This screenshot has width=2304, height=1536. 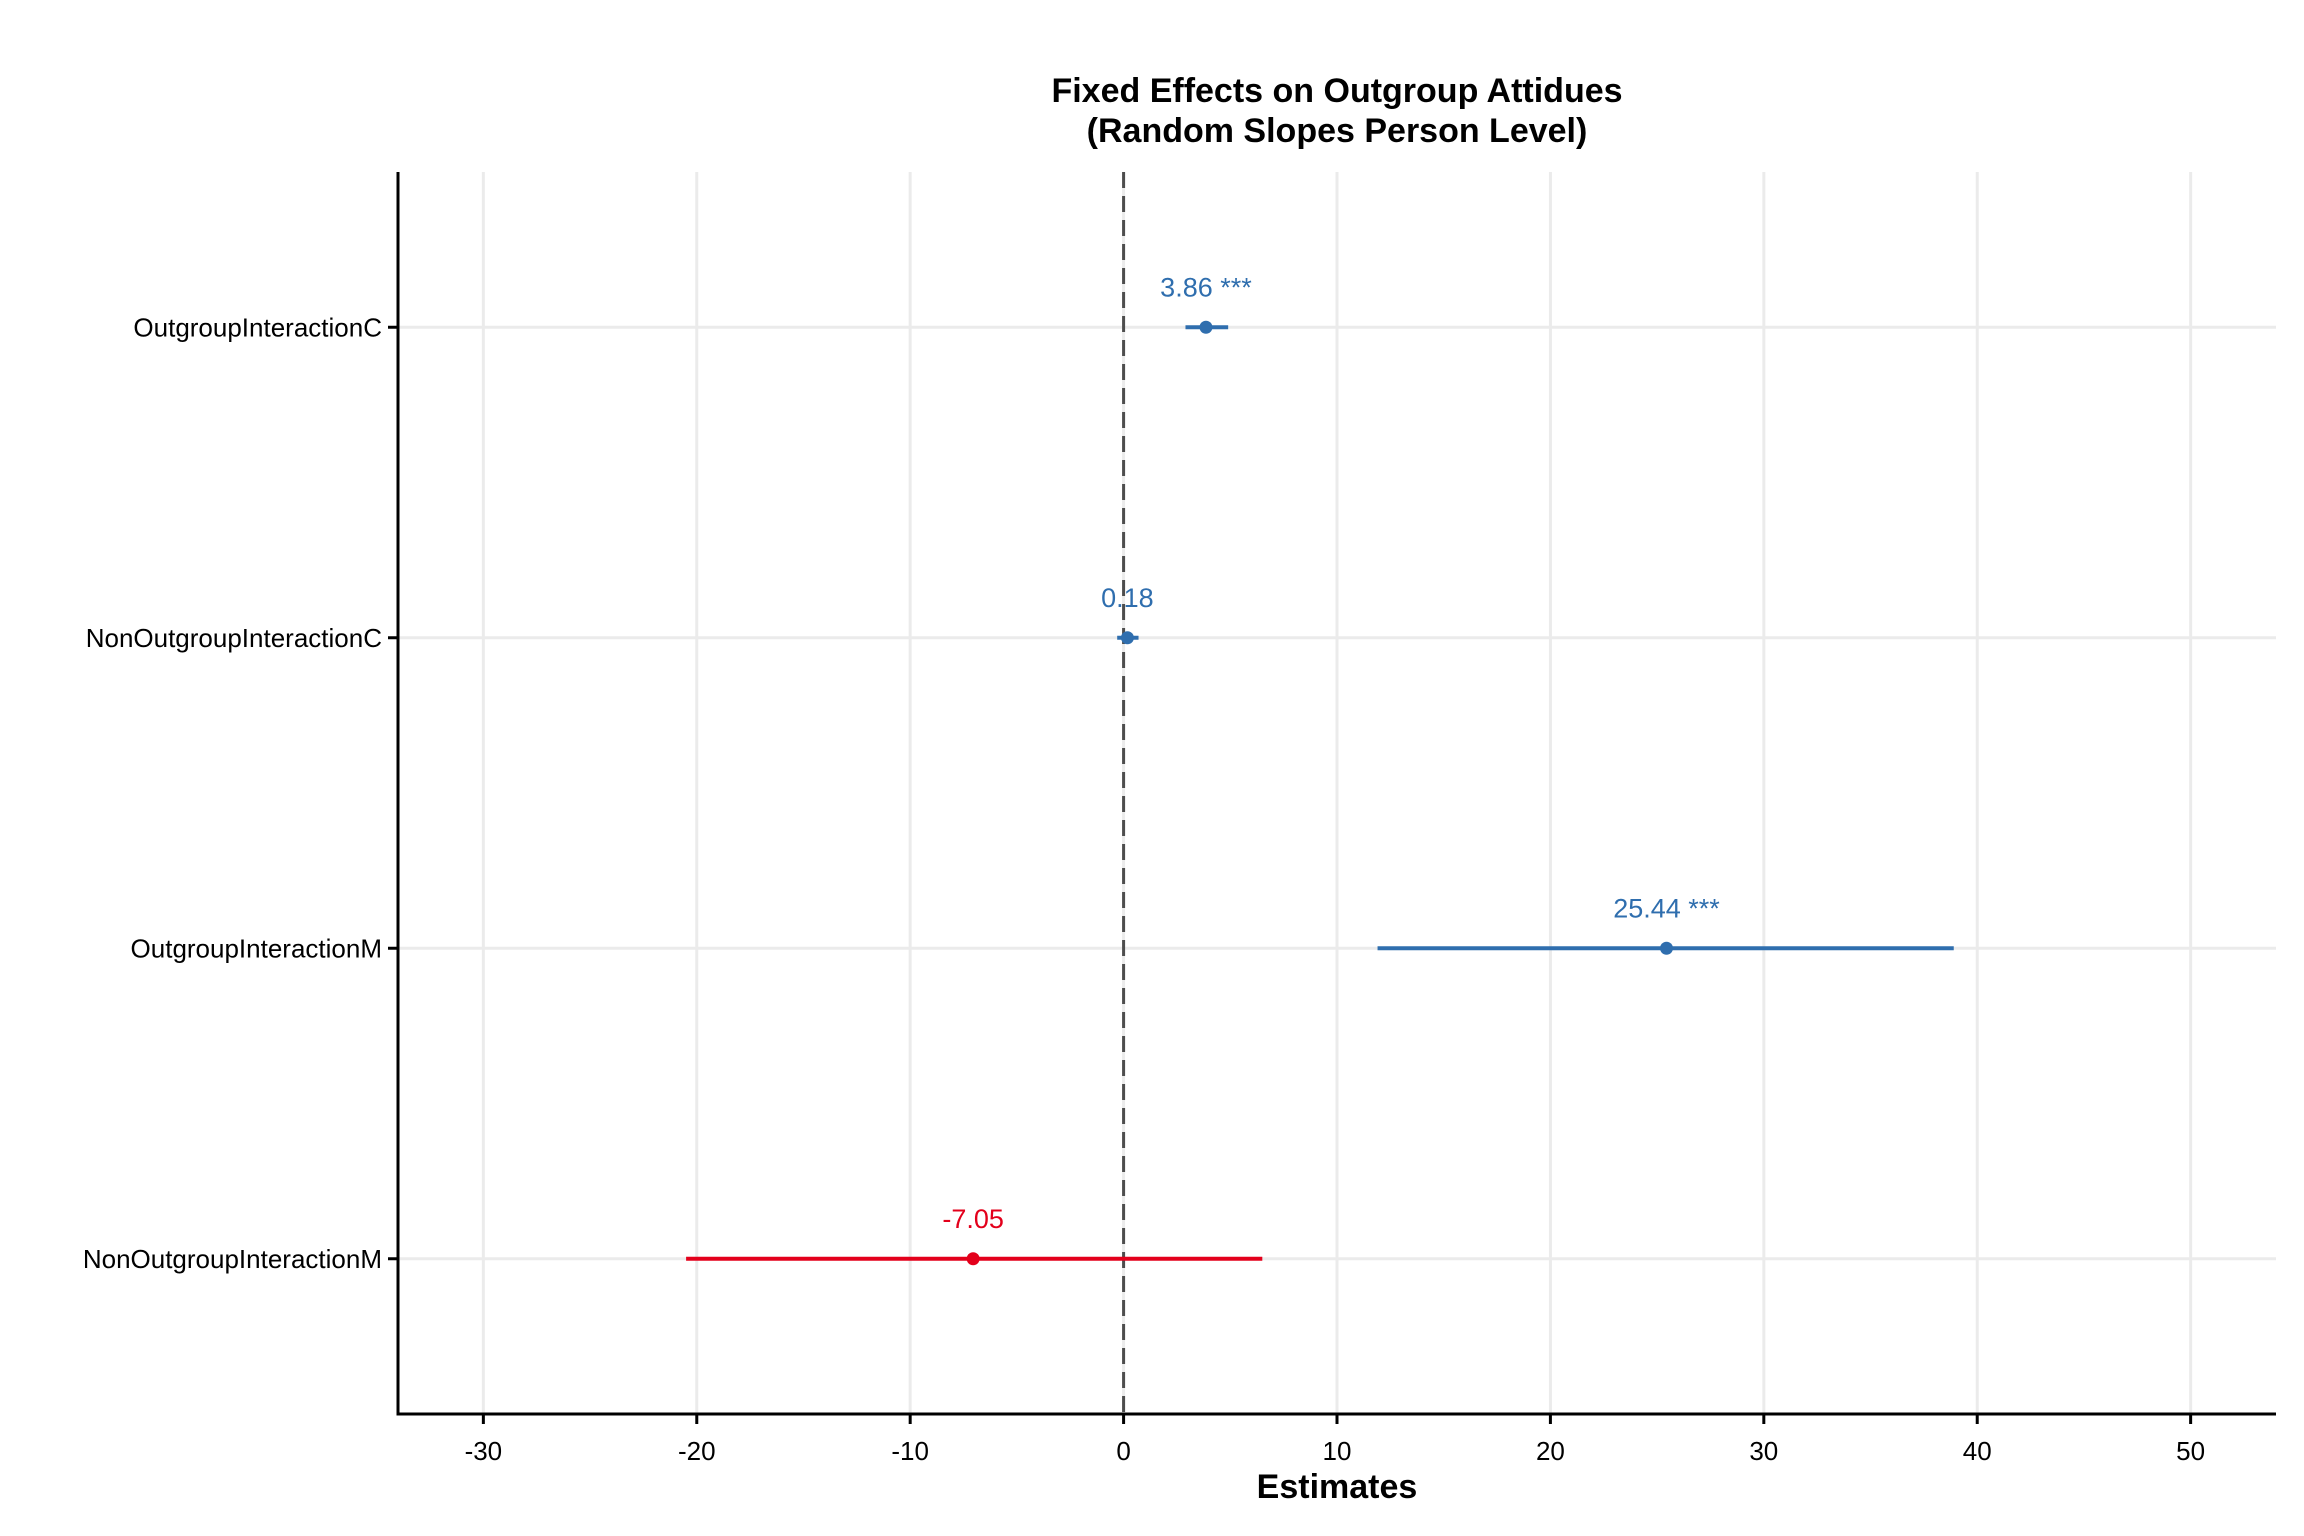 What do you see at coordinates (1337, 1487) in the screenshot?
I see `x-axis-label: Estimates` at bounding box center [1337, 1487].